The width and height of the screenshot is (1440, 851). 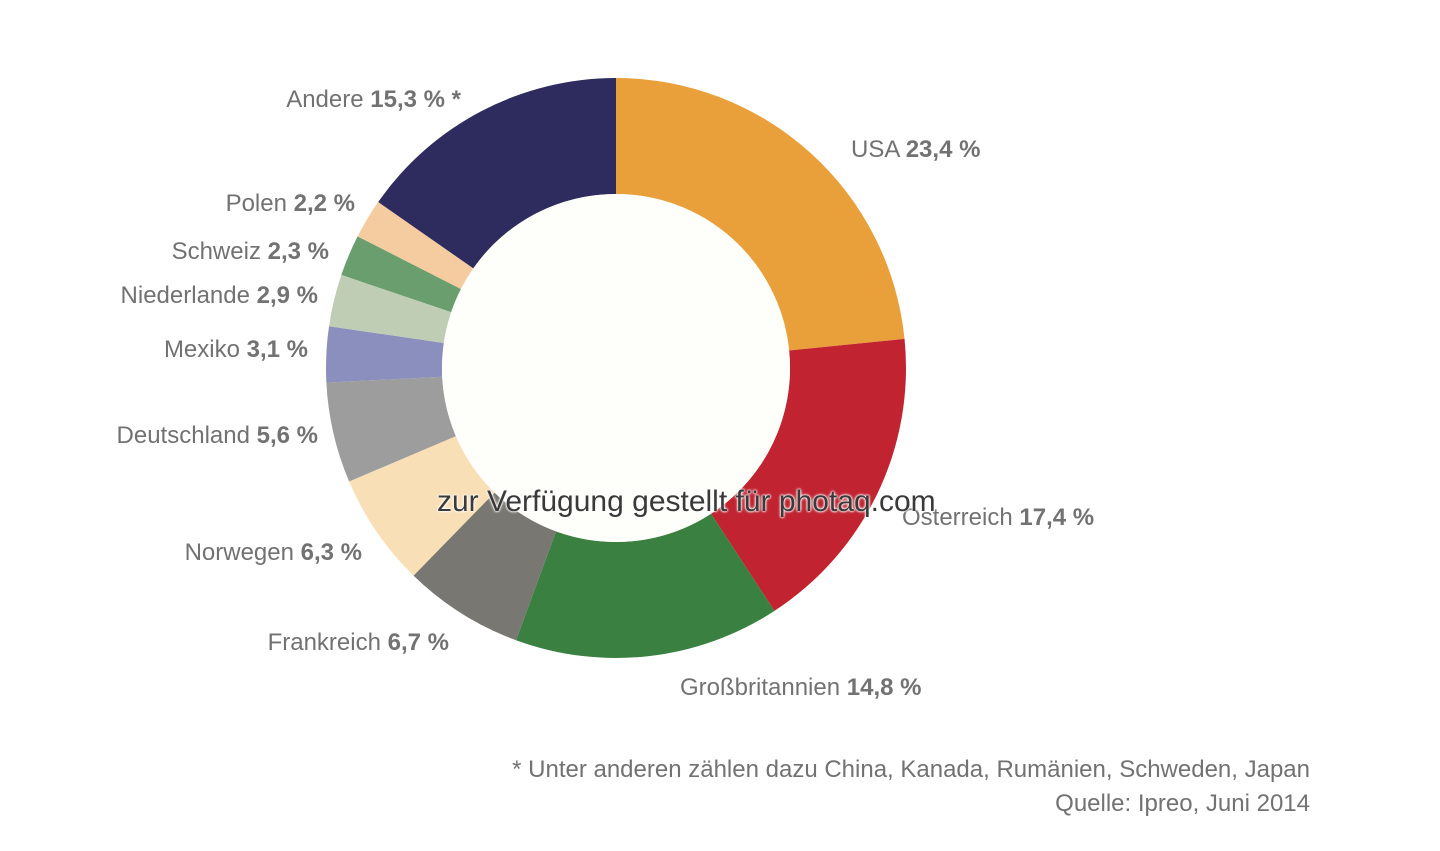 What do you see at coordinates (686, 501) in the screenshot?
I see `watermark-text: zur Verfügung gestellt für photaq.com` at bounding box center [686, 501].